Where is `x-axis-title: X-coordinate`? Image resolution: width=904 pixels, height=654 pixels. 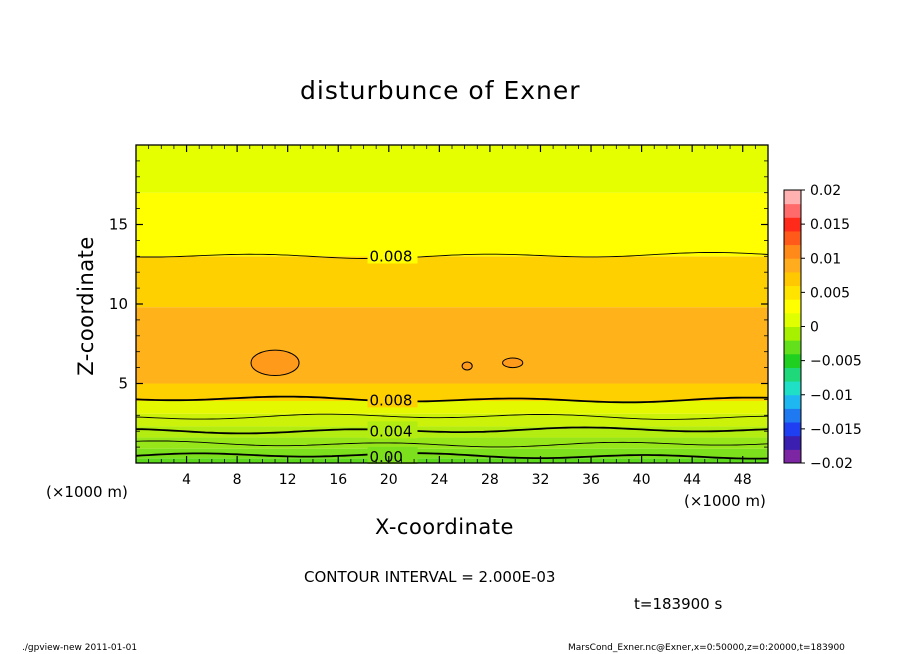 x-axis-title: X-coordinate is located at coordinates (444, 527).